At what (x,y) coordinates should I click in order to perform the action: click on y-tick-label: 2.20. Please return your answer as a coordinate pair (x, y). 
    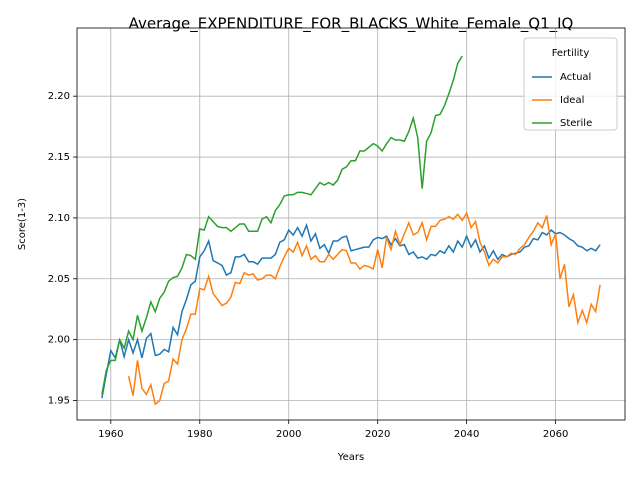
    Looking at the image, I should click on (59, 96).